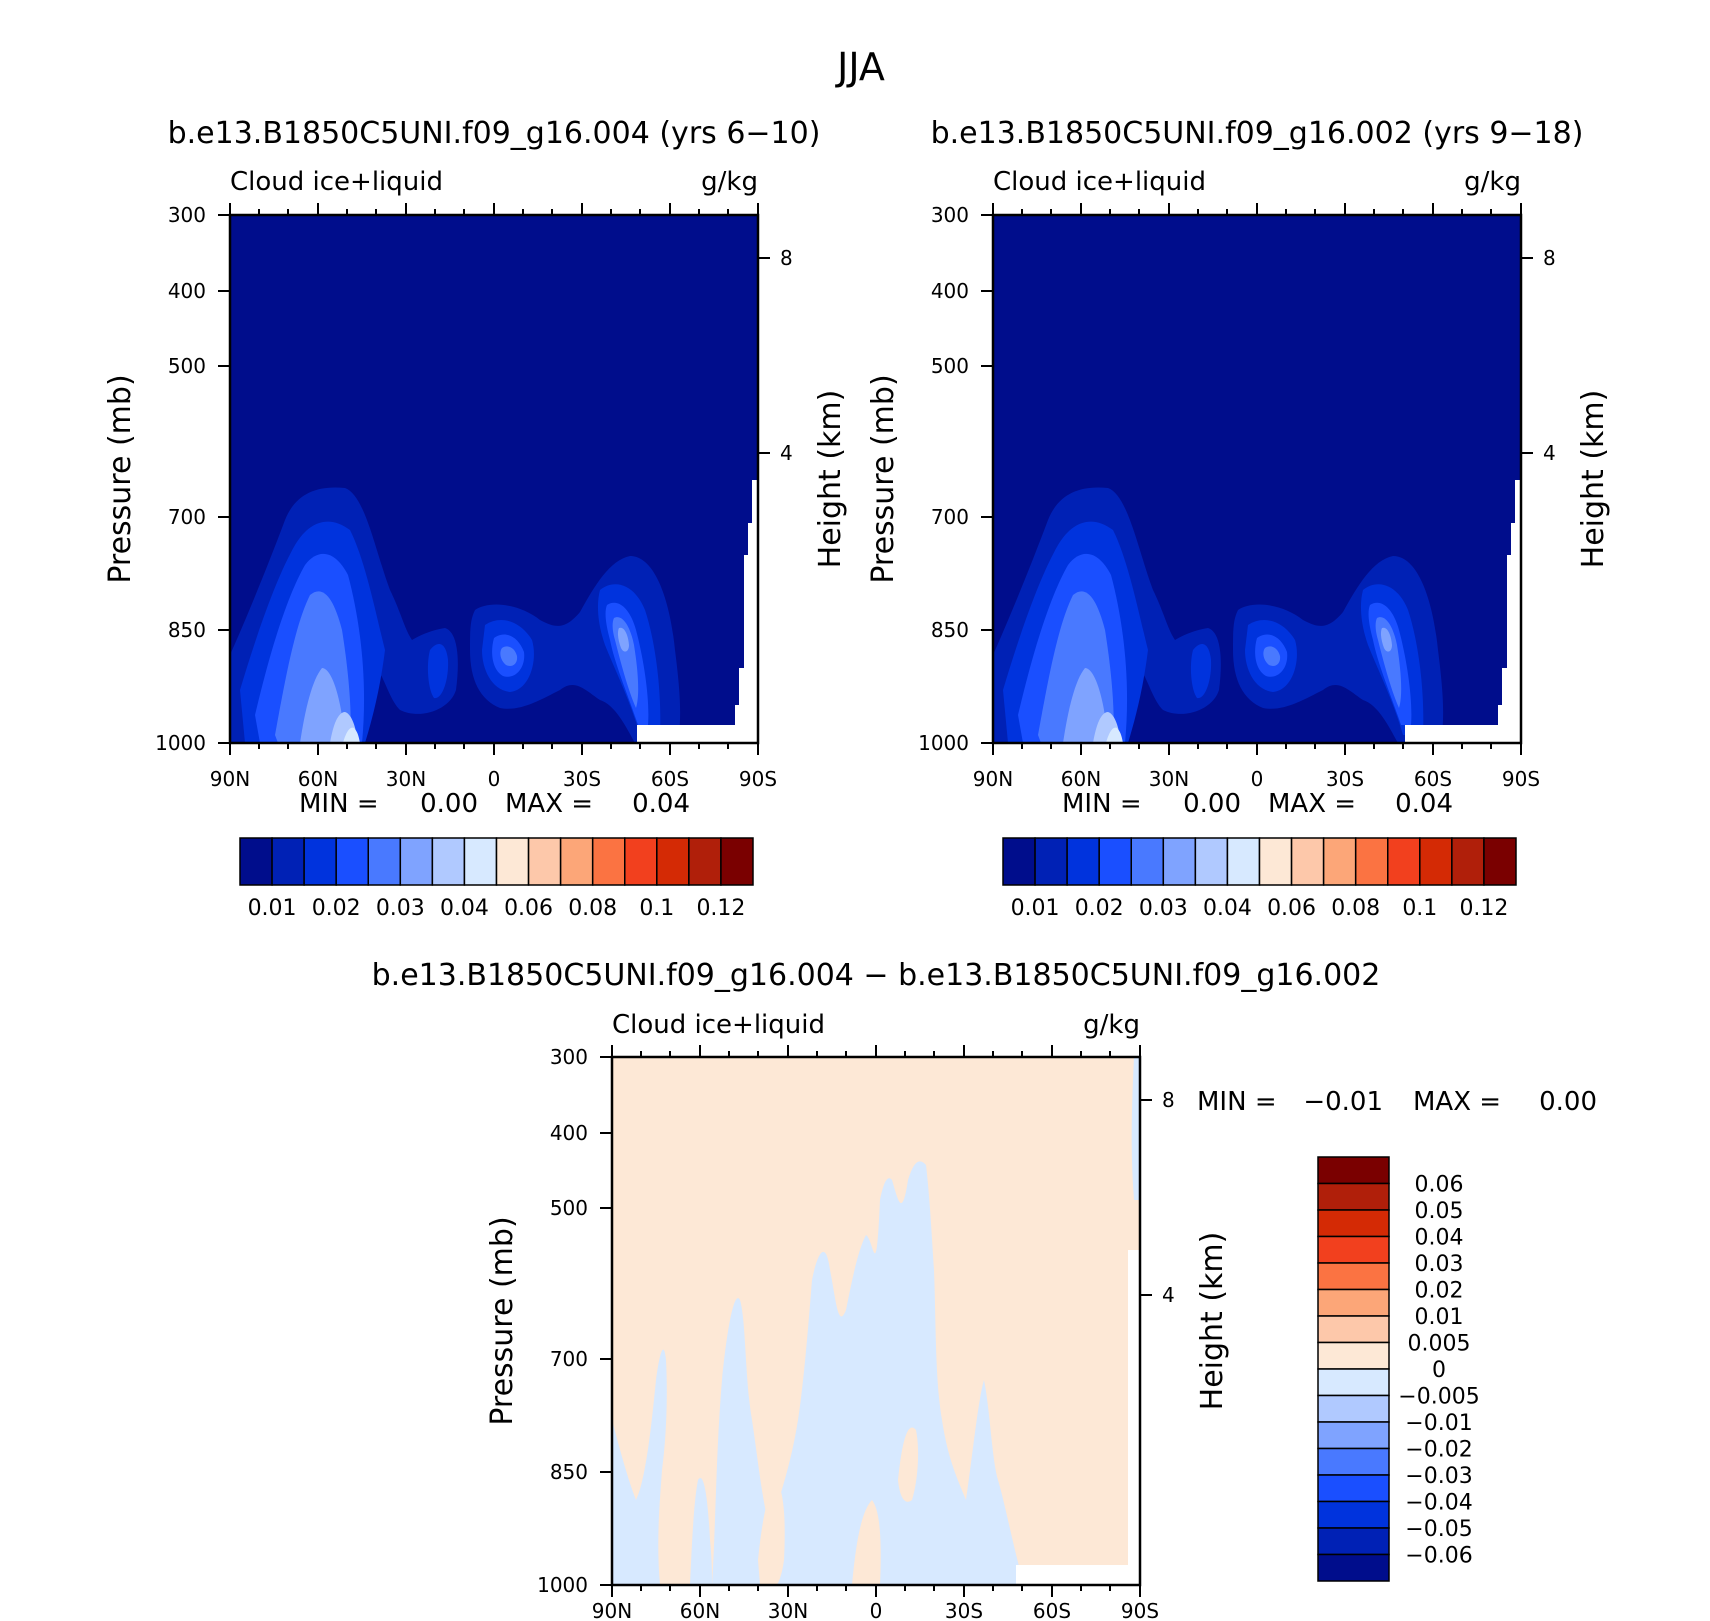  Describe the element at coordinates (1332, 662) in the screenshot. I see `contour-level-4b` at that location.